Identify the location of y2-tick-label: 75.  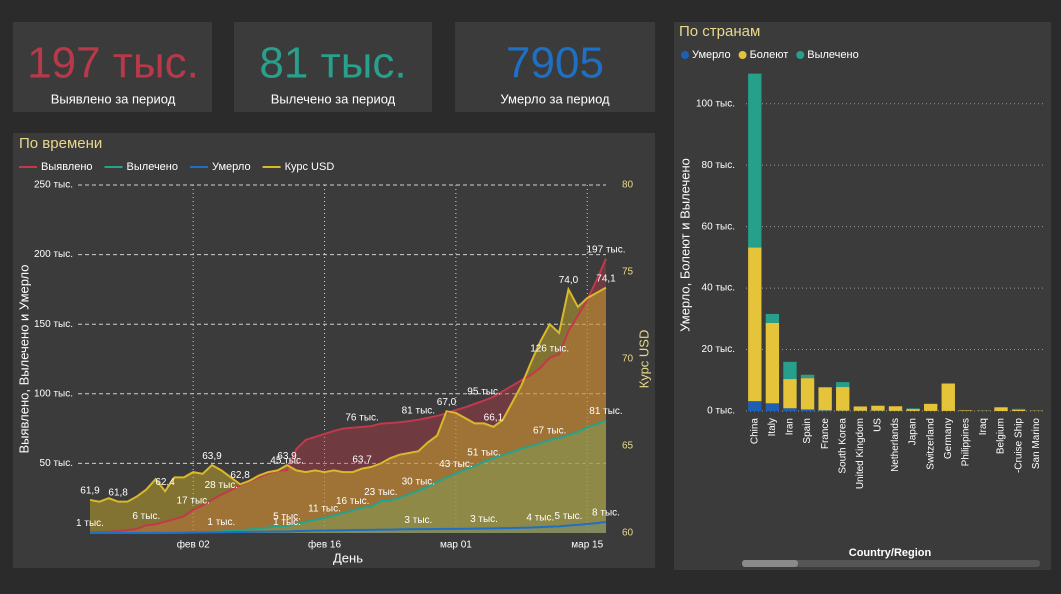
(628, 272).